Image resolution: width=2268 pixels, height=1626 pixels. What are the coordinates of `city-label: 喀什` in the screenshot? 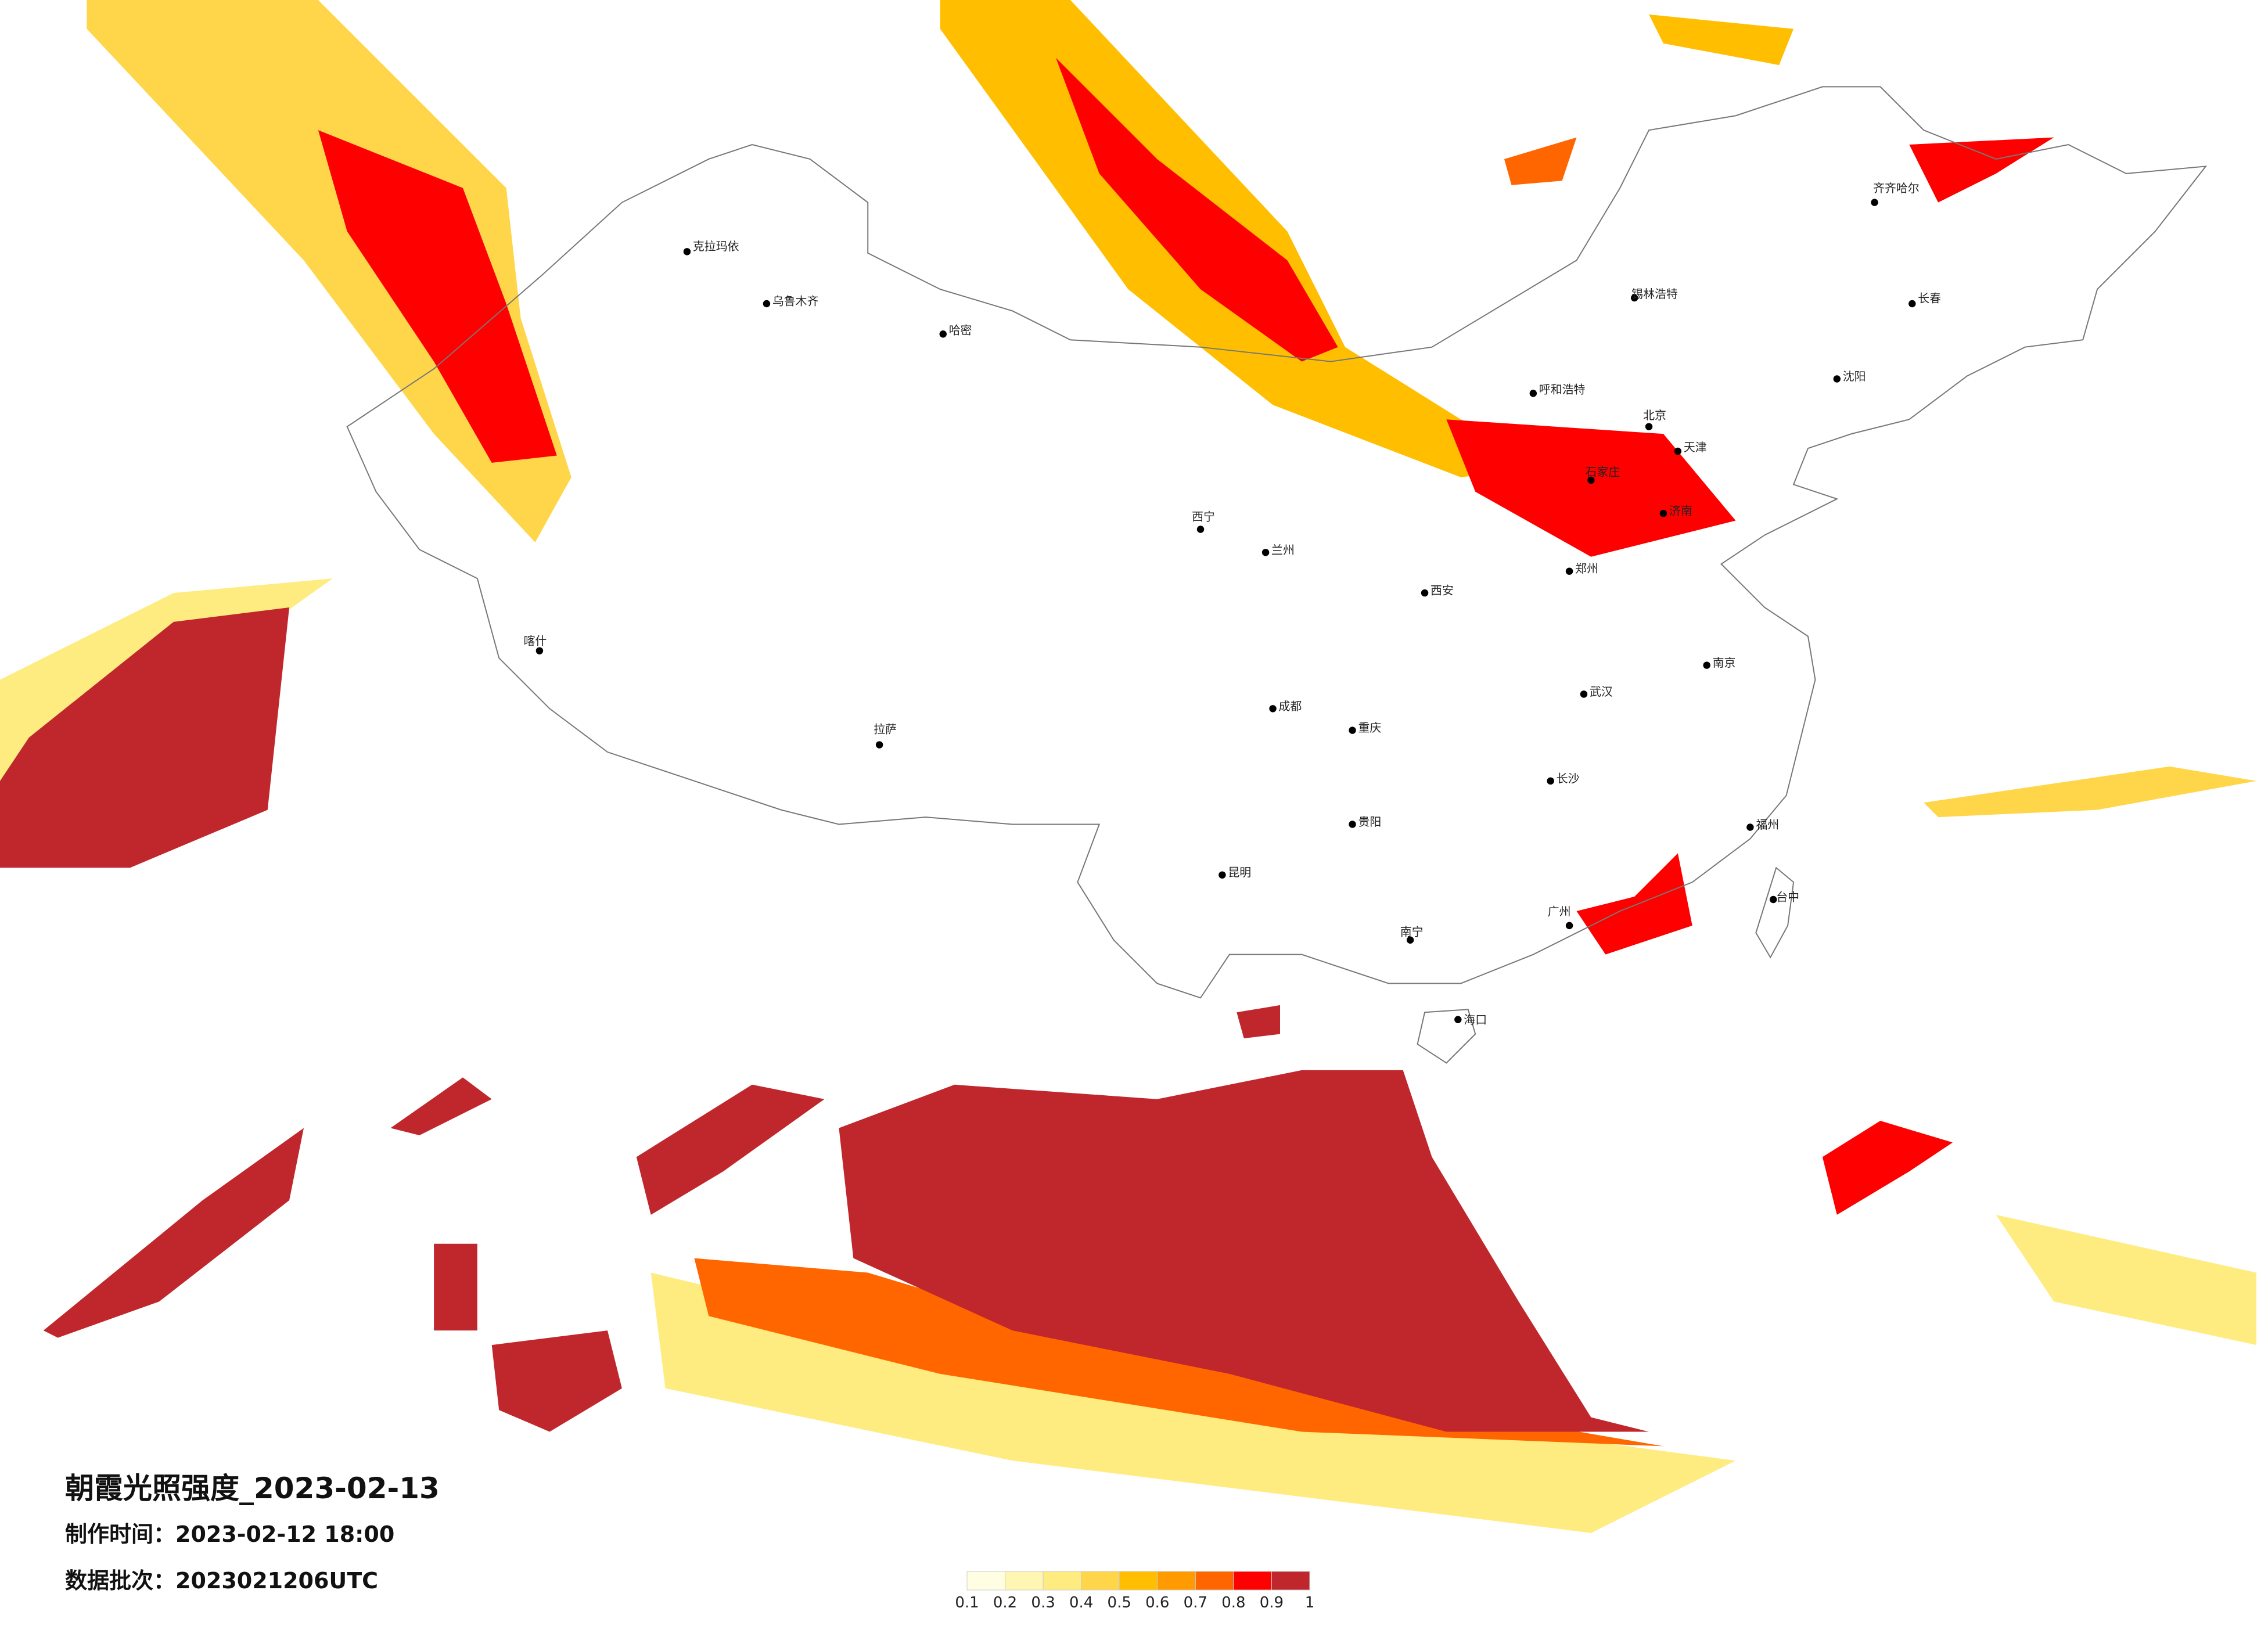 It's located at (535, 642).